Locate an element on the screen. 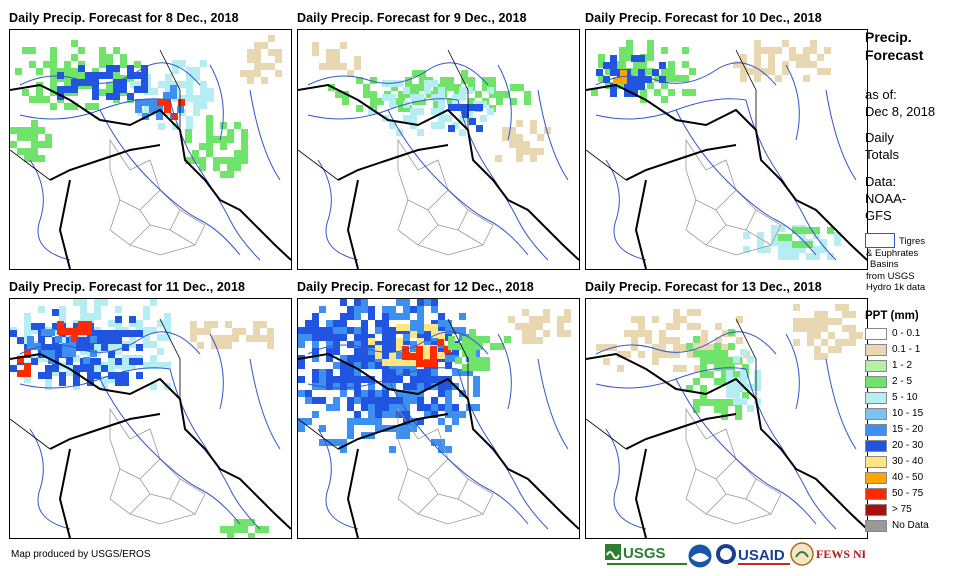 This screenshot has height=576, width=967. basin-line: Basins is located at coordinates (884, 264).